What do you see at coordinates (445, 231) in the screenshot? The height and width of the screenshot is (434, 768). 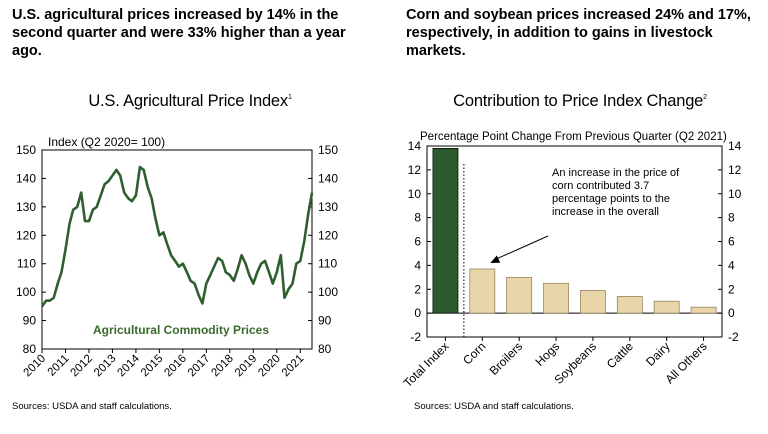 I see `bar-total-index` at bounding box center [445, 231].